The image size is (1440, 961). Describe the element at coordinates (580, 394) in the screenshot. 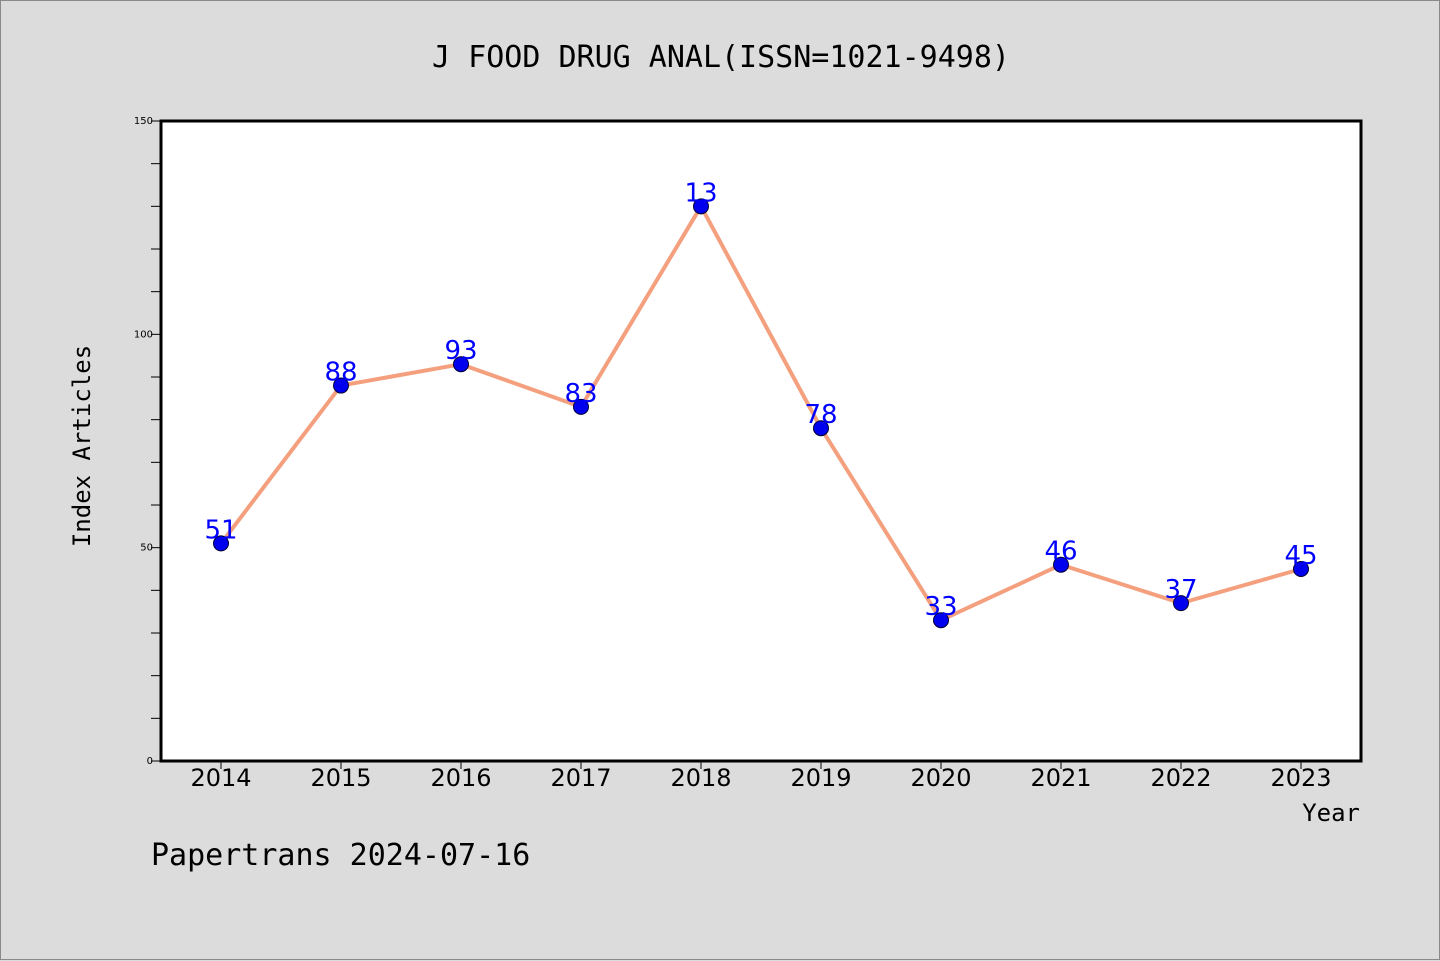

I see `data-label: 83` at that location.